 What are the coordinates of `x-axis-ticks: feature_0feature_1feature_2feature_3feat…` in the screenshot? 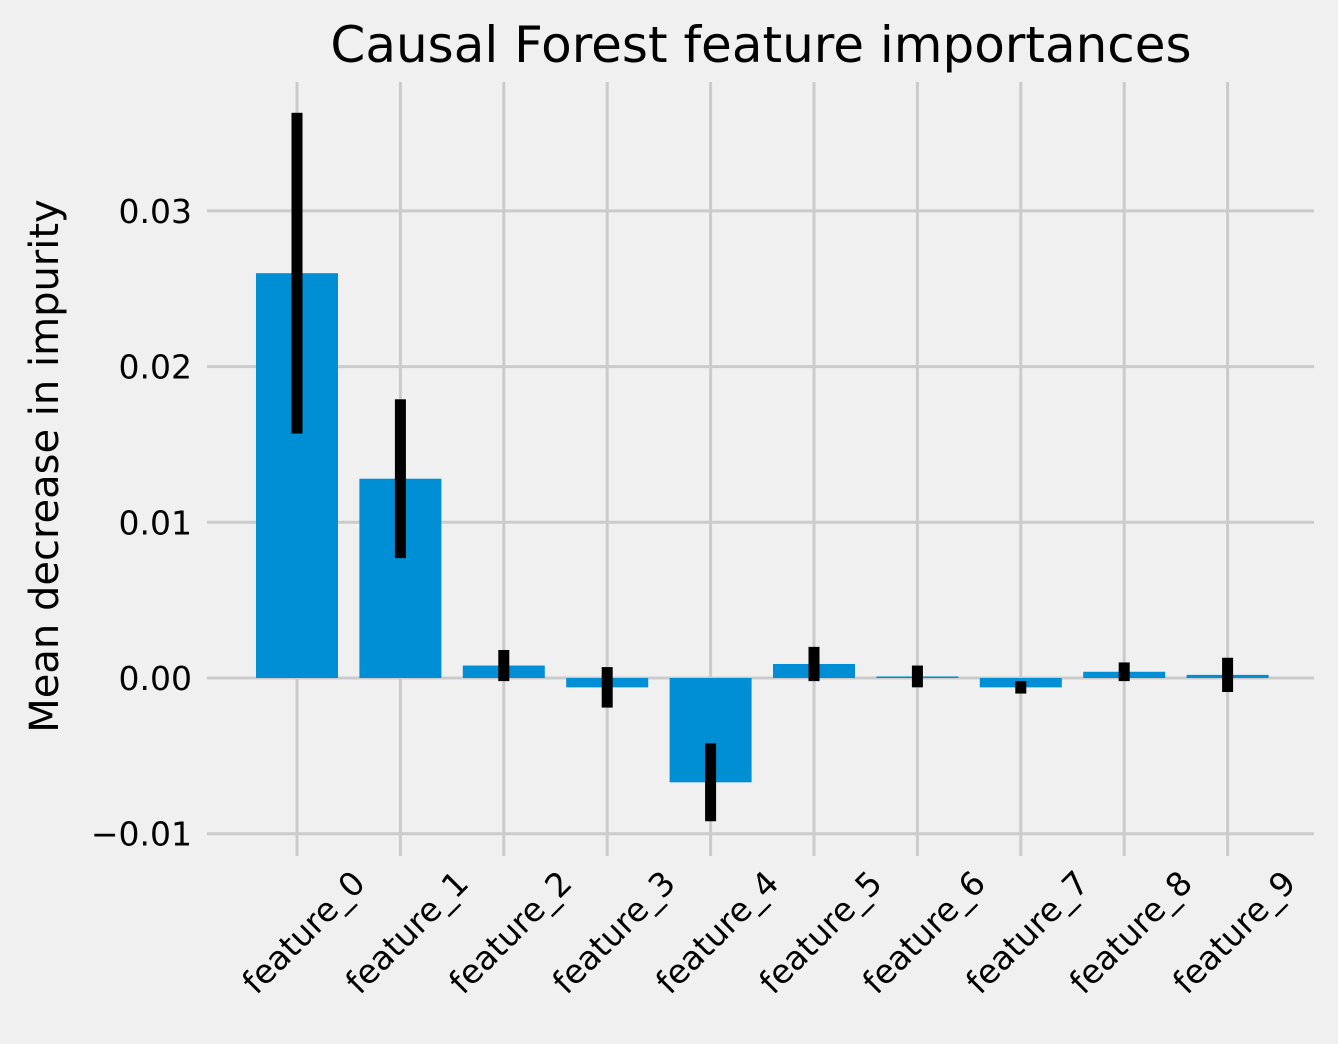 It's located at (768, 932).